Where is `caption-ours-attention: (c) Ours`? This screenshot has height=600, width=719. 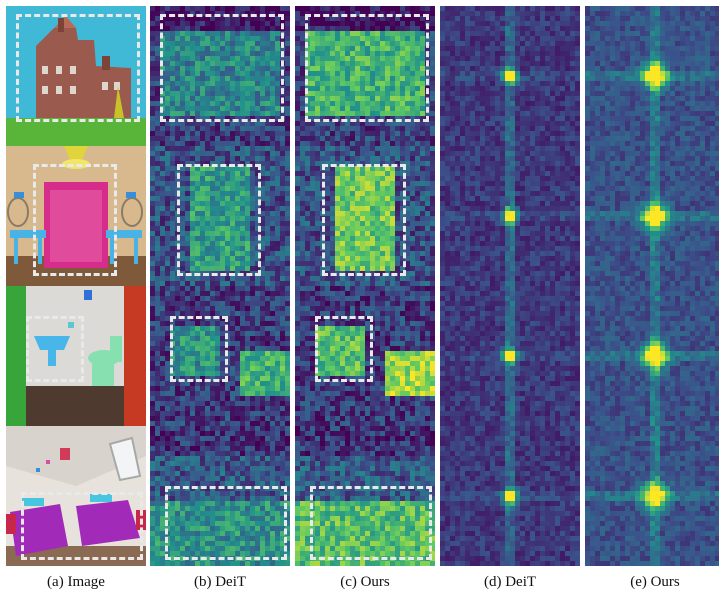
caption-ours-attention: (c) Ours is located at coordinates (365, 582).